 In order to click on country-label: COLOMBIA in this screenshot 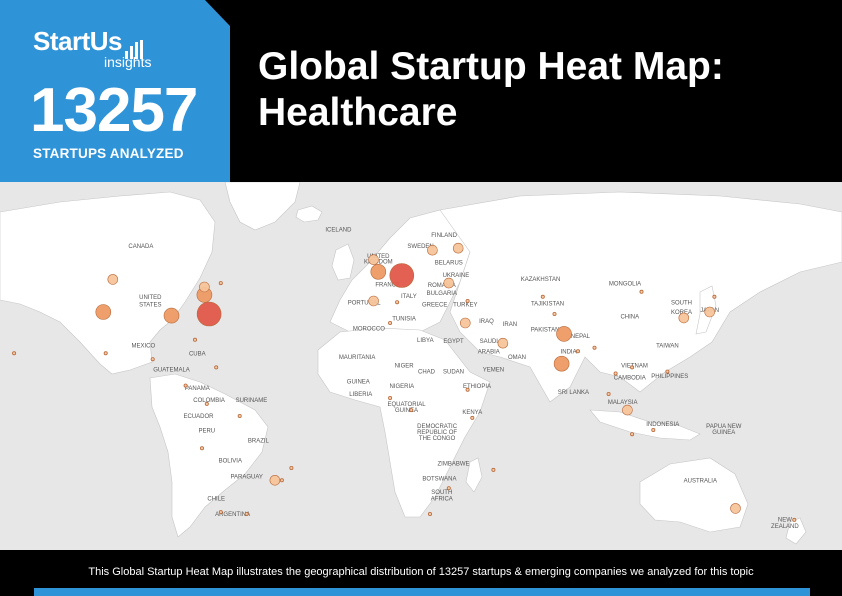, I will do `click(209, 401)`.